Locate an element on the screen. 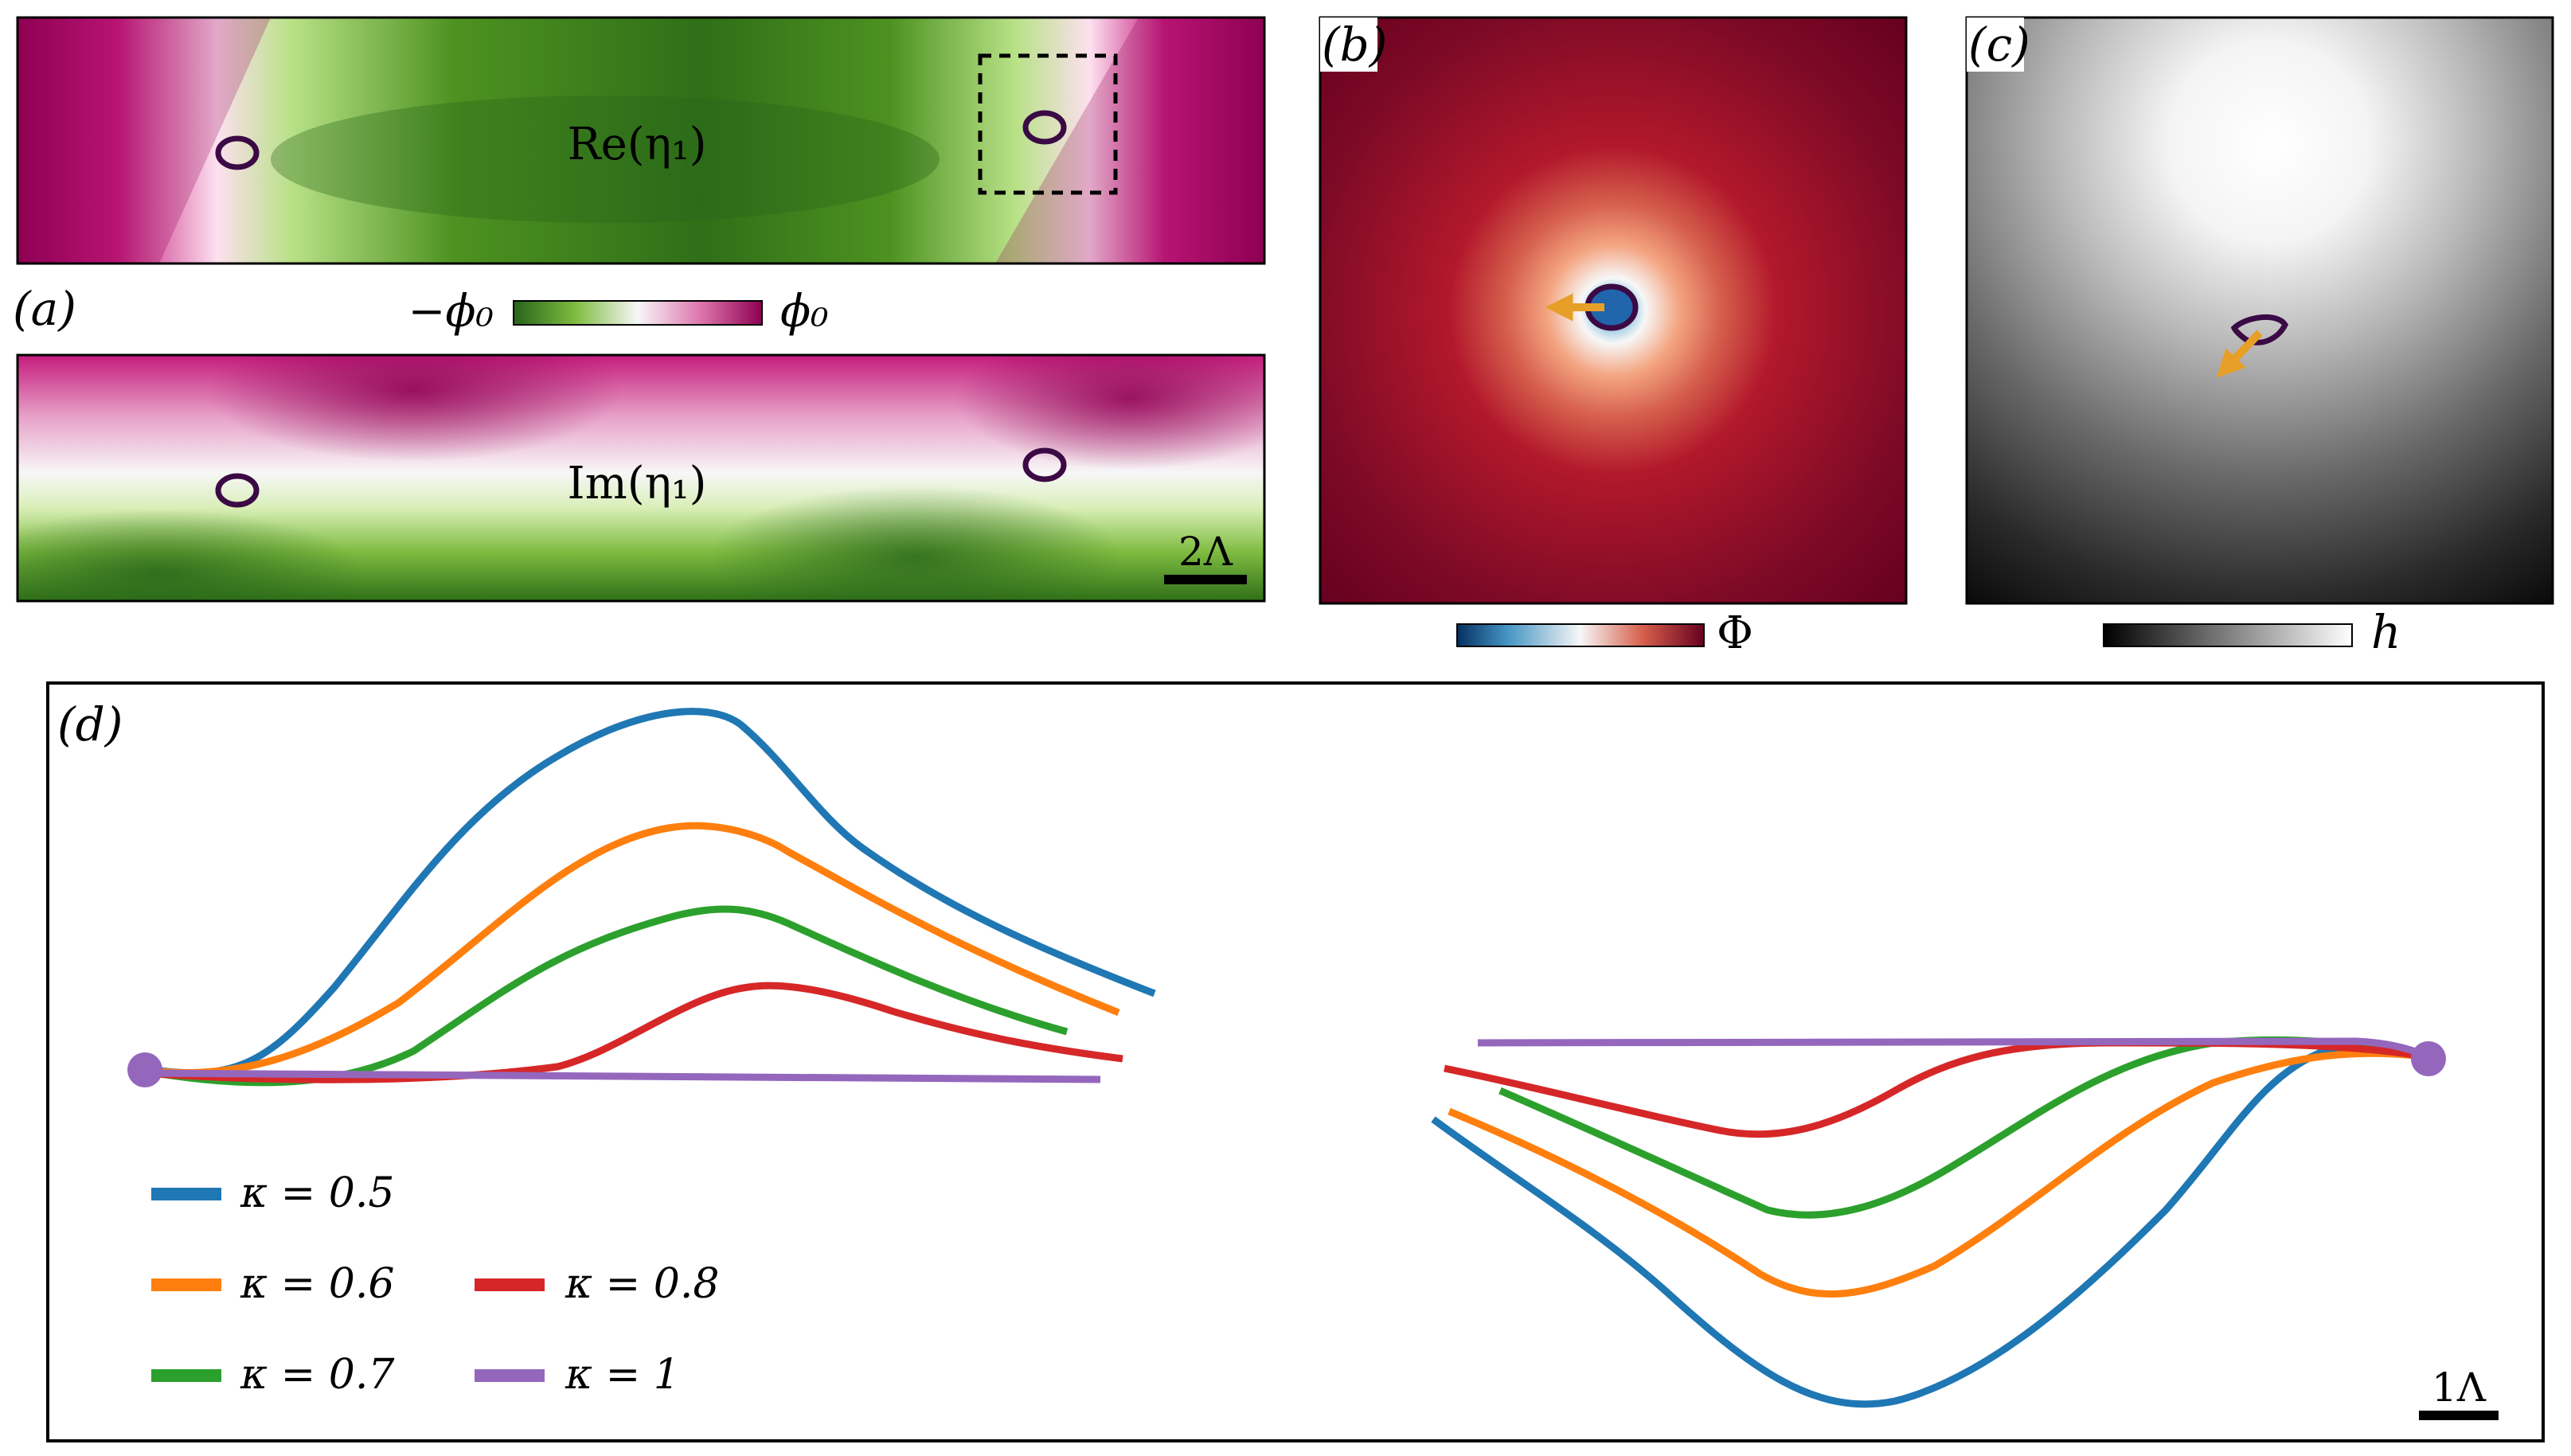 This screenshot has height=1456, width=2571. start-marker-right is located at coordinates (2428, 1058).